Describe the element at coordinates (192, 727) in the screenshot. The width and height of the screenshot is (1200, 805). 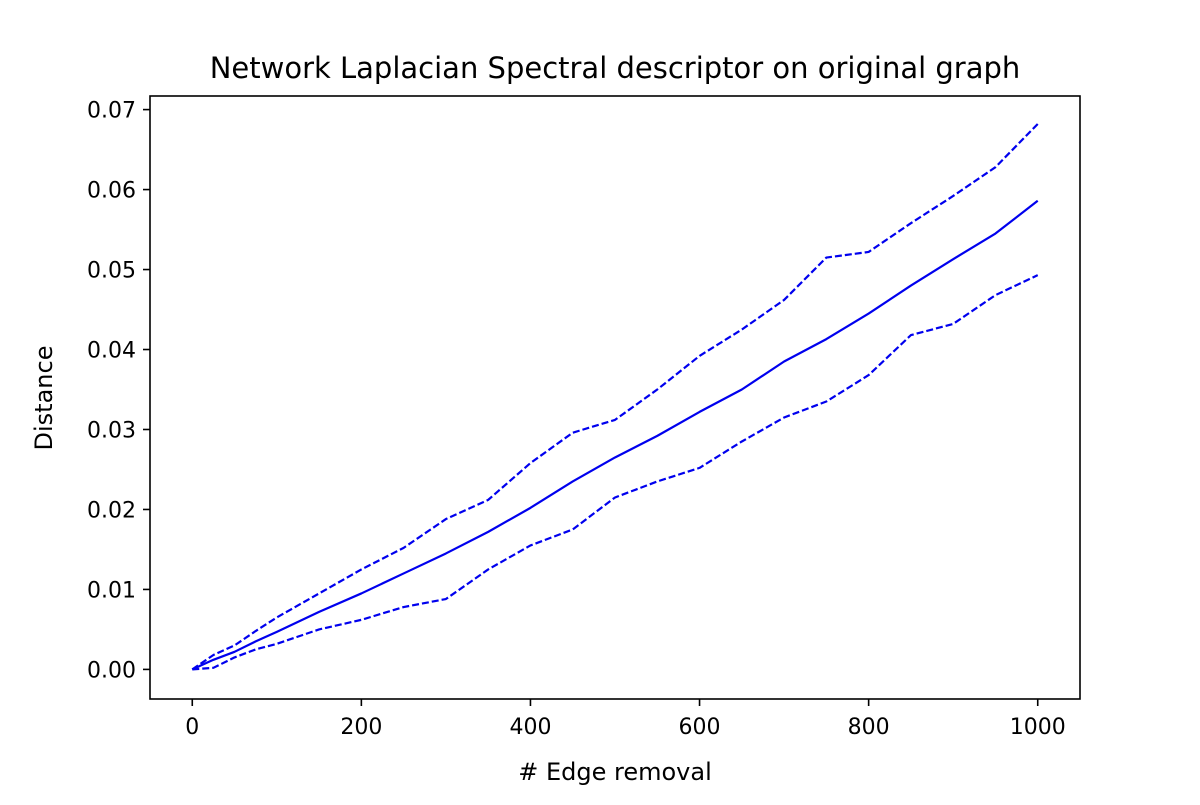
I see `x-tick-label: 0` at that location.